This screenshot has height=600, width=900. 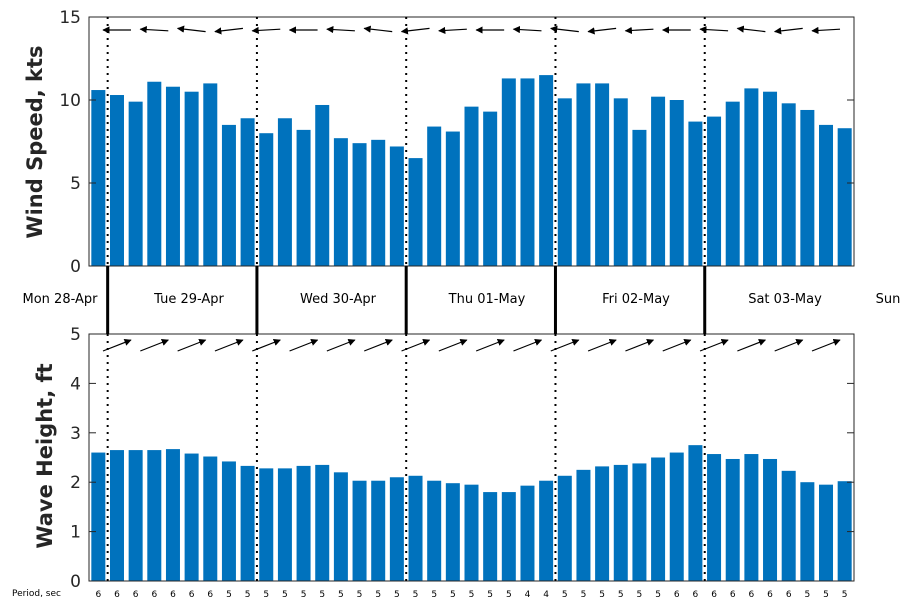 I want to click on wave-tick-label: 5, so click(x=75, y=335).